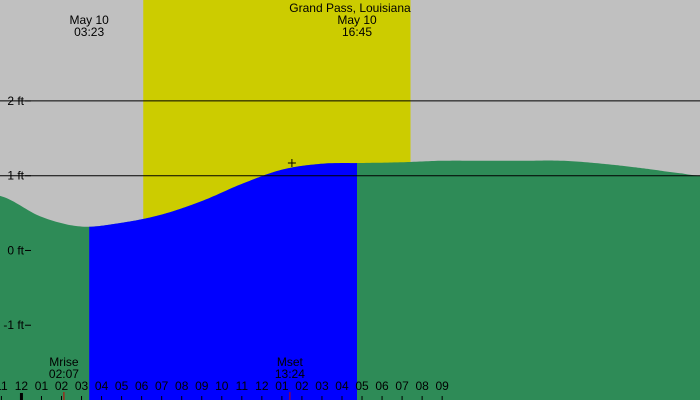  What do you see at coordinates (89, 32) in the screenshot?
I see `sunrise-time-label: 03:23` at bounding box center [89, 32].